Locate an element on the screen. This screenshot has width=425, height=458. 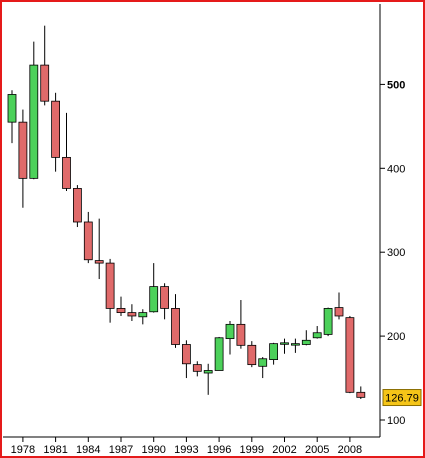
y-tick-label: 400 is located at coordinates (396, 169).